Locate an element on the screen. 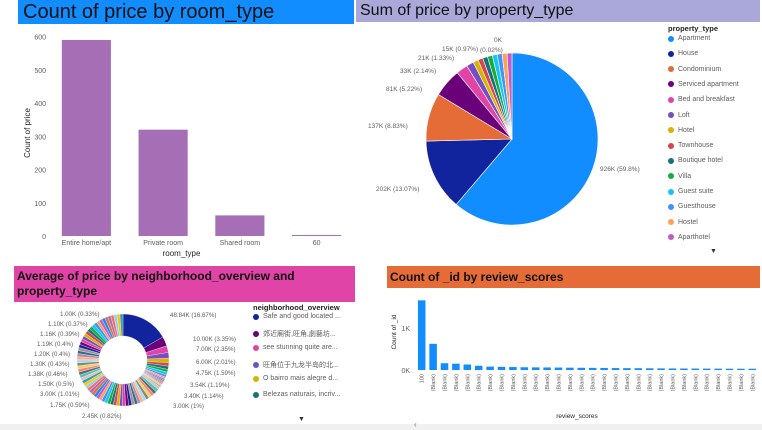  legend-item-boutique-hotel: Boutique hotel is located at coordinates (695, 160).